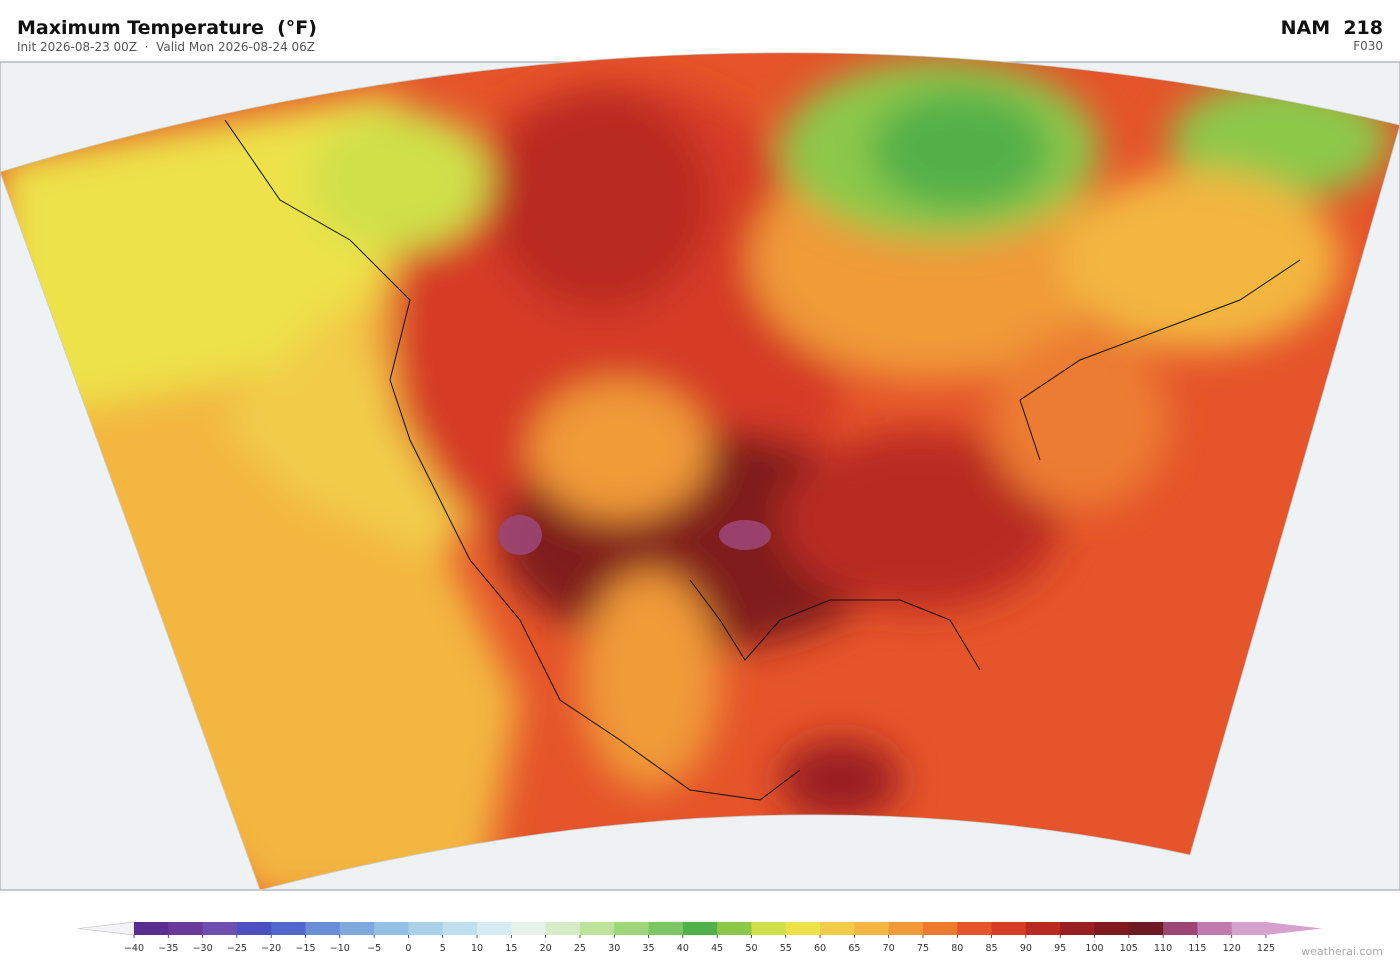  I want to click on colorbar-tick-label: 110, so click(1163, 948).